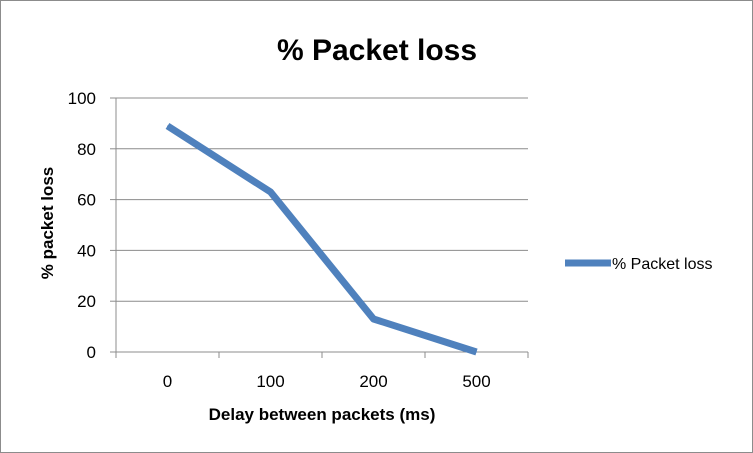 The width and height of the screenshot is (753, 453). I want to click on y-tick-label: 100, so click(82, 98).